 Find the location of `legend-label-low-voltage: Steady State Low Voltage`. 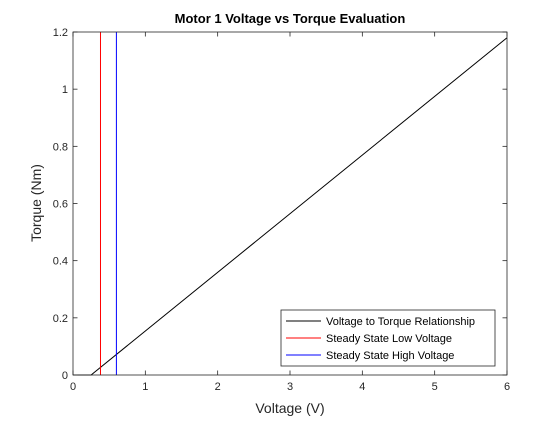

legend-label-low-voltage: Steady State Low Voltage is located at coordinates (389, 339).